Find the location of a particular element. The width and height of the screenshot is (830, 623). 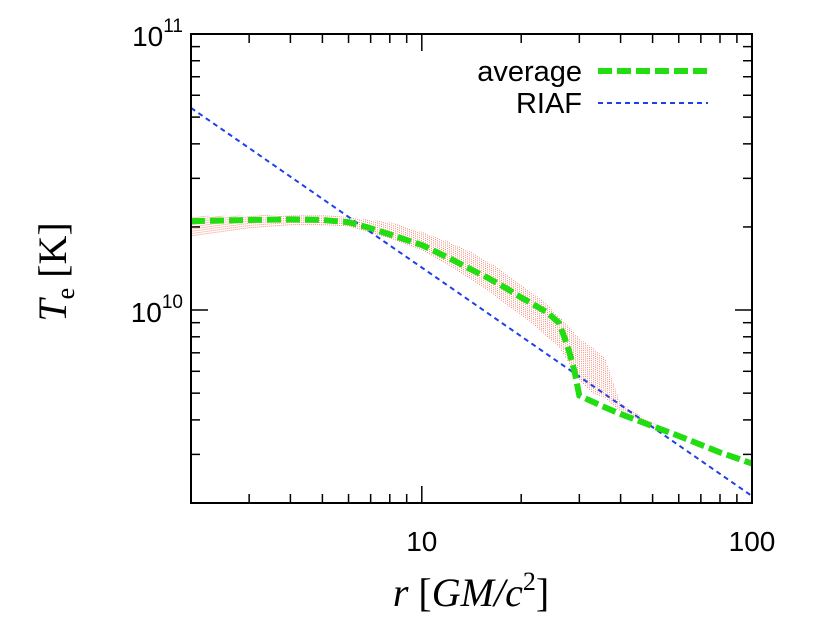

x-tick-label-100: 100 is located at coordinates (752, 541).